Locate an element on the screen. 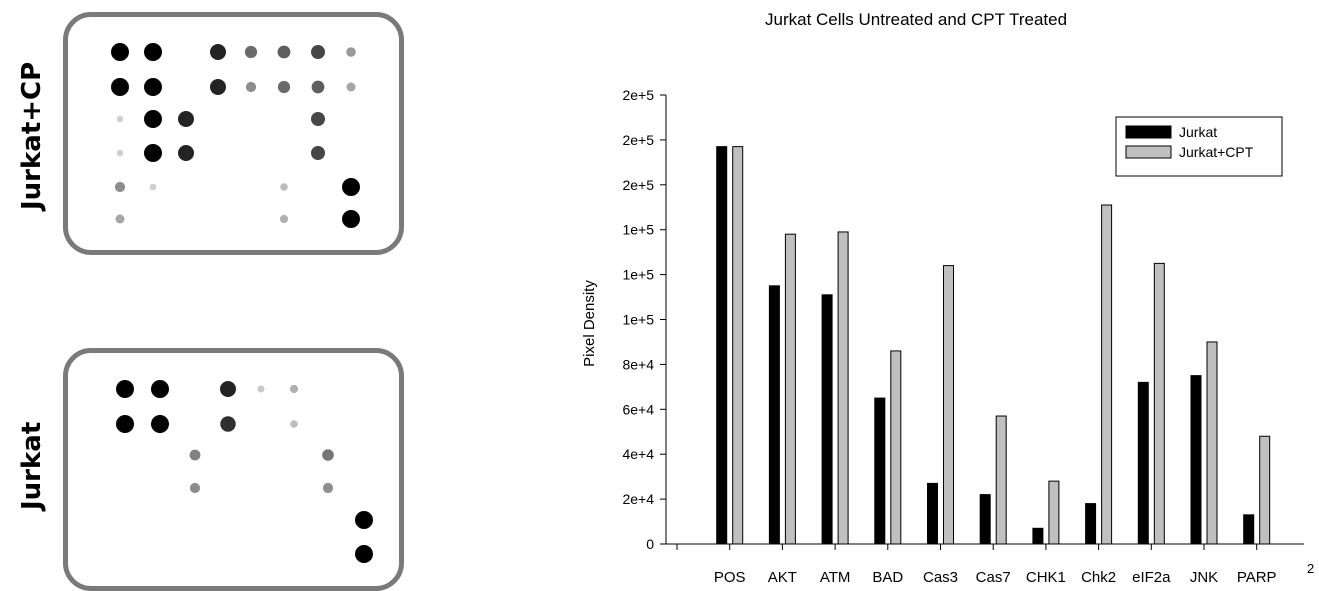 The image size is (1319, 591). x-tick-label: BAD is located at coordinates (887, 577).